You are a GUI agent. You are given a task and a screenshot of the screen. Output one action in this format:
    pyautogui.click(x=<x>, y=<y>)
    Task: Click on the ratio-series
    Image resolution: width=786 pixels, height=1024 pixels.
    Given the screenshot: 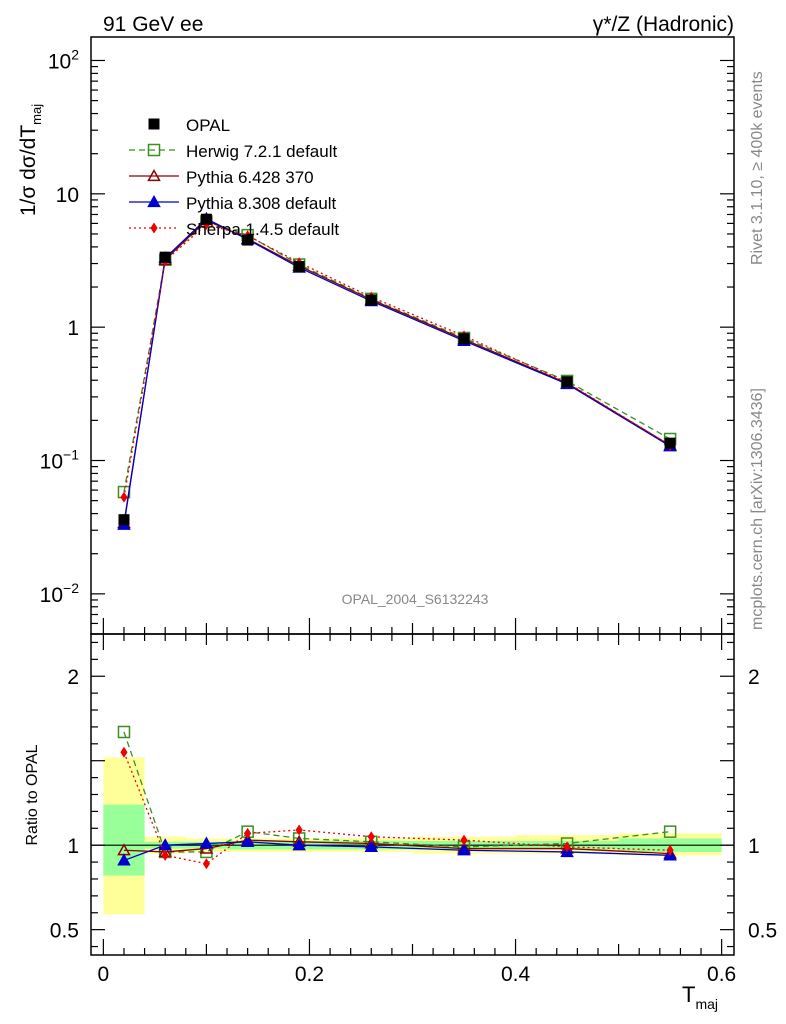 What is the action you would take?
    pyautogui.click(x=397, y=797)
    